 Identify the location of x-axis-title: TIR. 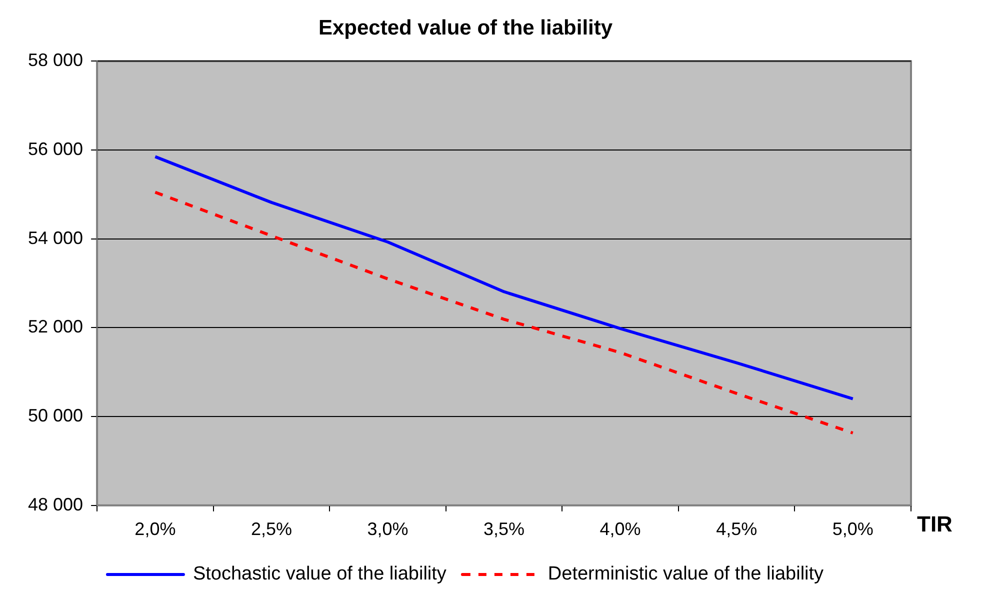
(935, 523).